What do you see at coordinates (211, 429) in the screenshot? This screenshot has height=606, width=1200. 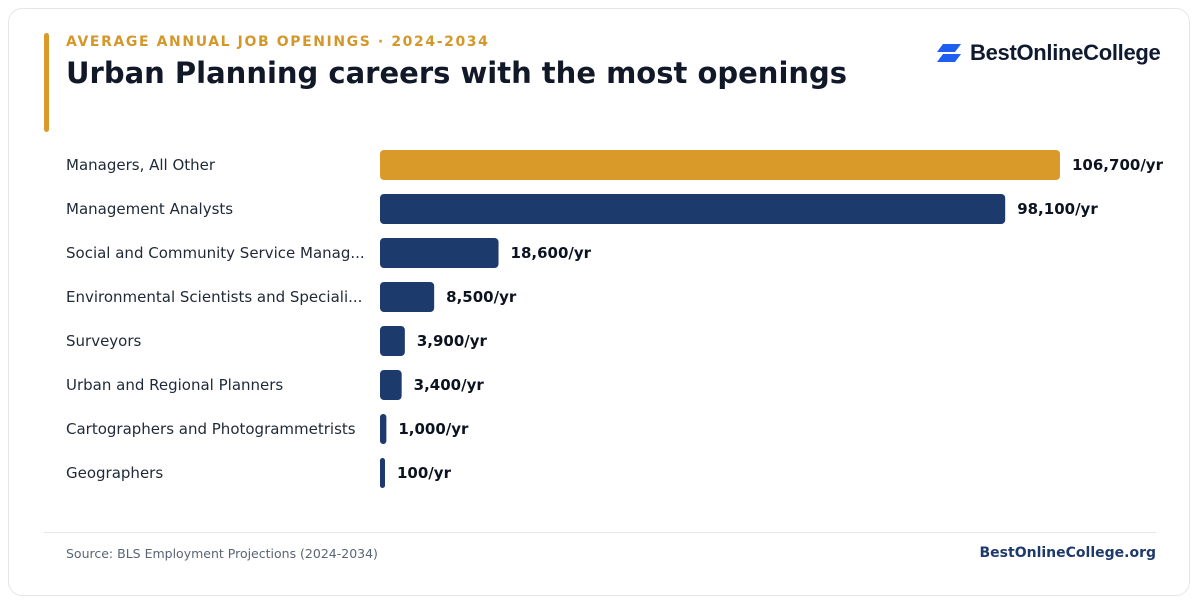 I see `category-label: Cartographers and Photogrammetrists` at bounding box center [211, 429].